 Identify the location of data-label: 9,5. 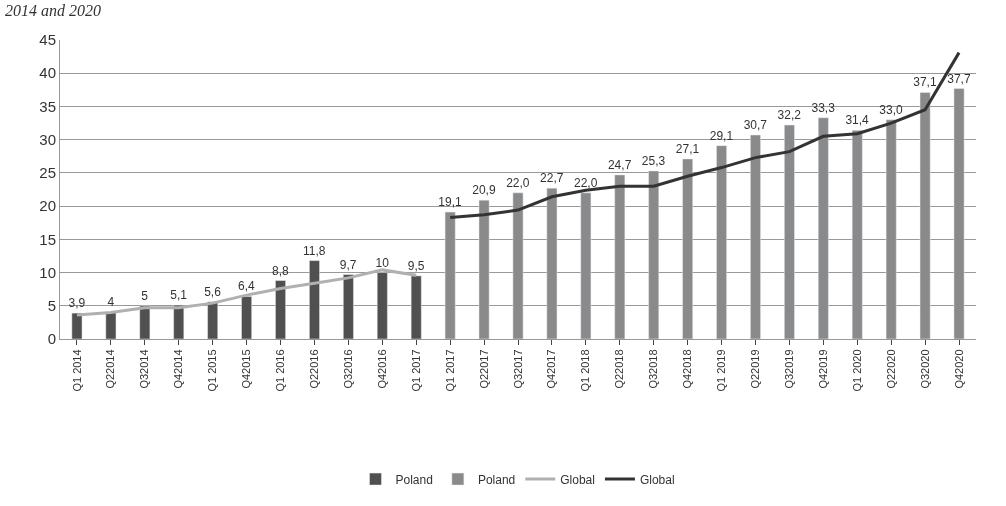
(416, 265).